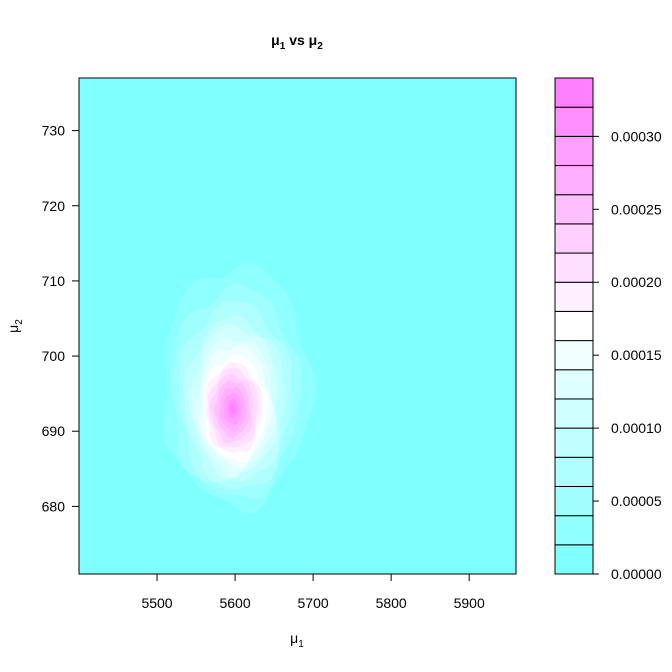  What do you see at coordinates (15, 326) in the screenshot?
I see `y-axis-label: μ2` at bounding box center [15, 326].